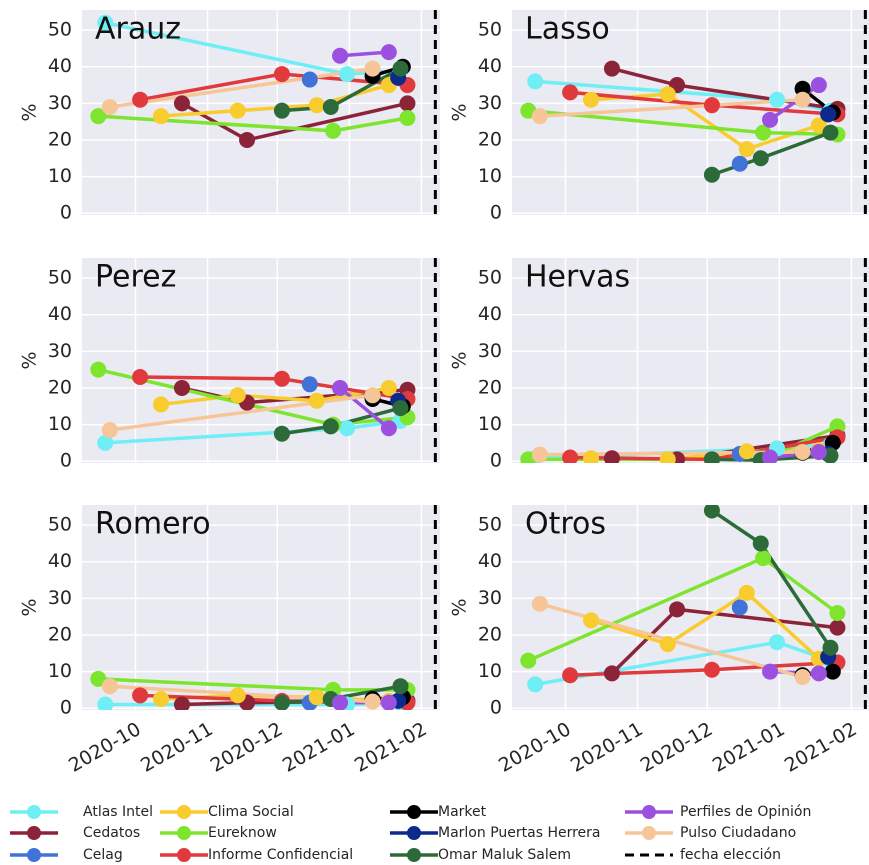 The width and height of the screenshot is (869, 865). I want to click on panel: 0 10 20 30 40 50% Perez, so click(229, 365).